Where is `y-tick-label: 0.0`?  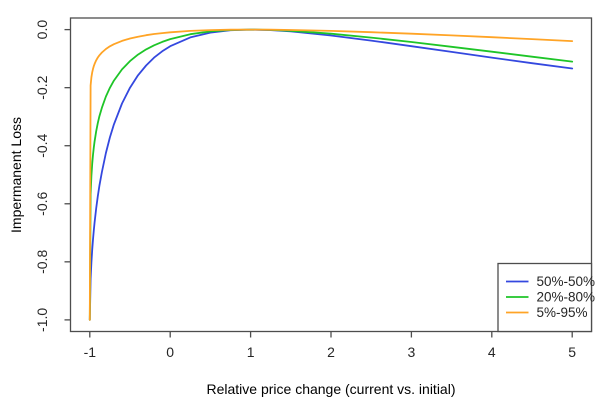 y-tick-label: 0.0 is located at coordinates (42, 30).